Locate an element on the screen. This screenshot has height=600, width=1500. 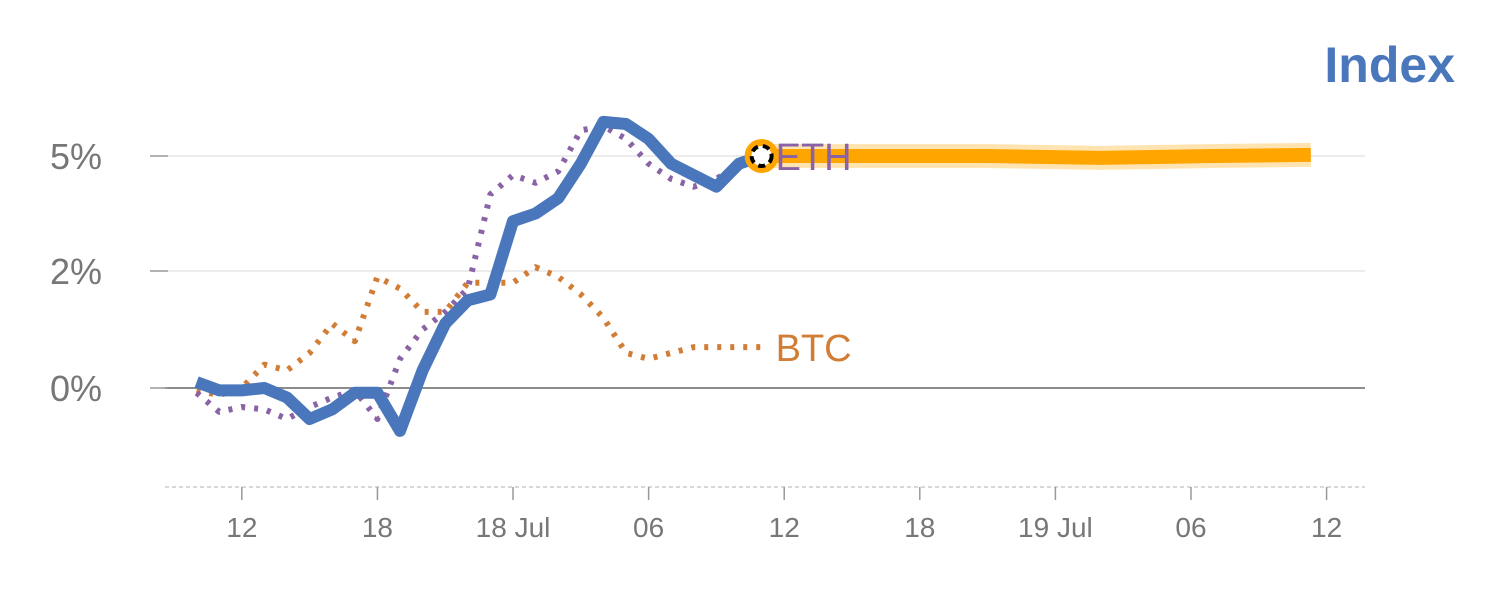
y-tick-label: 2% is located at coordinates (76, 271).